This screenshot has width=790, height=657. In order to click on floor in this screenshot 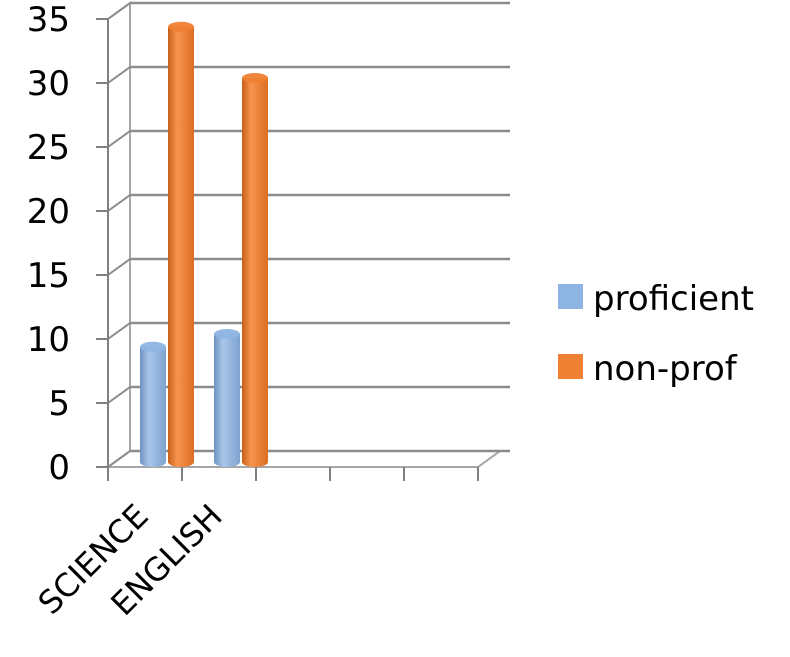, I will do `click(304, 459)`.